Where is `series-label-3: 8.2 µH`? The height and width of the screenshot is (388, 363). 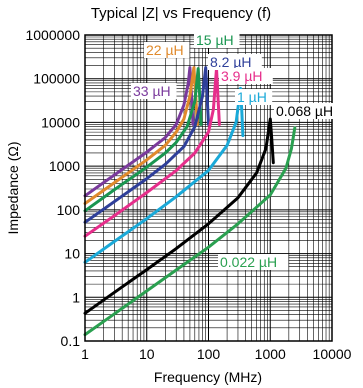
series-label-3: 8.2 µH is located at coordinates (231, 62).